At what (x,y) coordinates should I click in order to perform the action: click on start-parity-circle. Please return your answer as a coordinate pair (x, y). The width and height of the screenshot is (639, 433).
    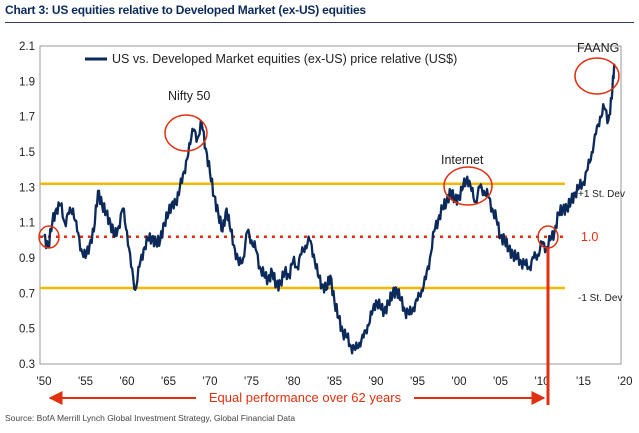
    Looking at the image, I should click on (49, 237).